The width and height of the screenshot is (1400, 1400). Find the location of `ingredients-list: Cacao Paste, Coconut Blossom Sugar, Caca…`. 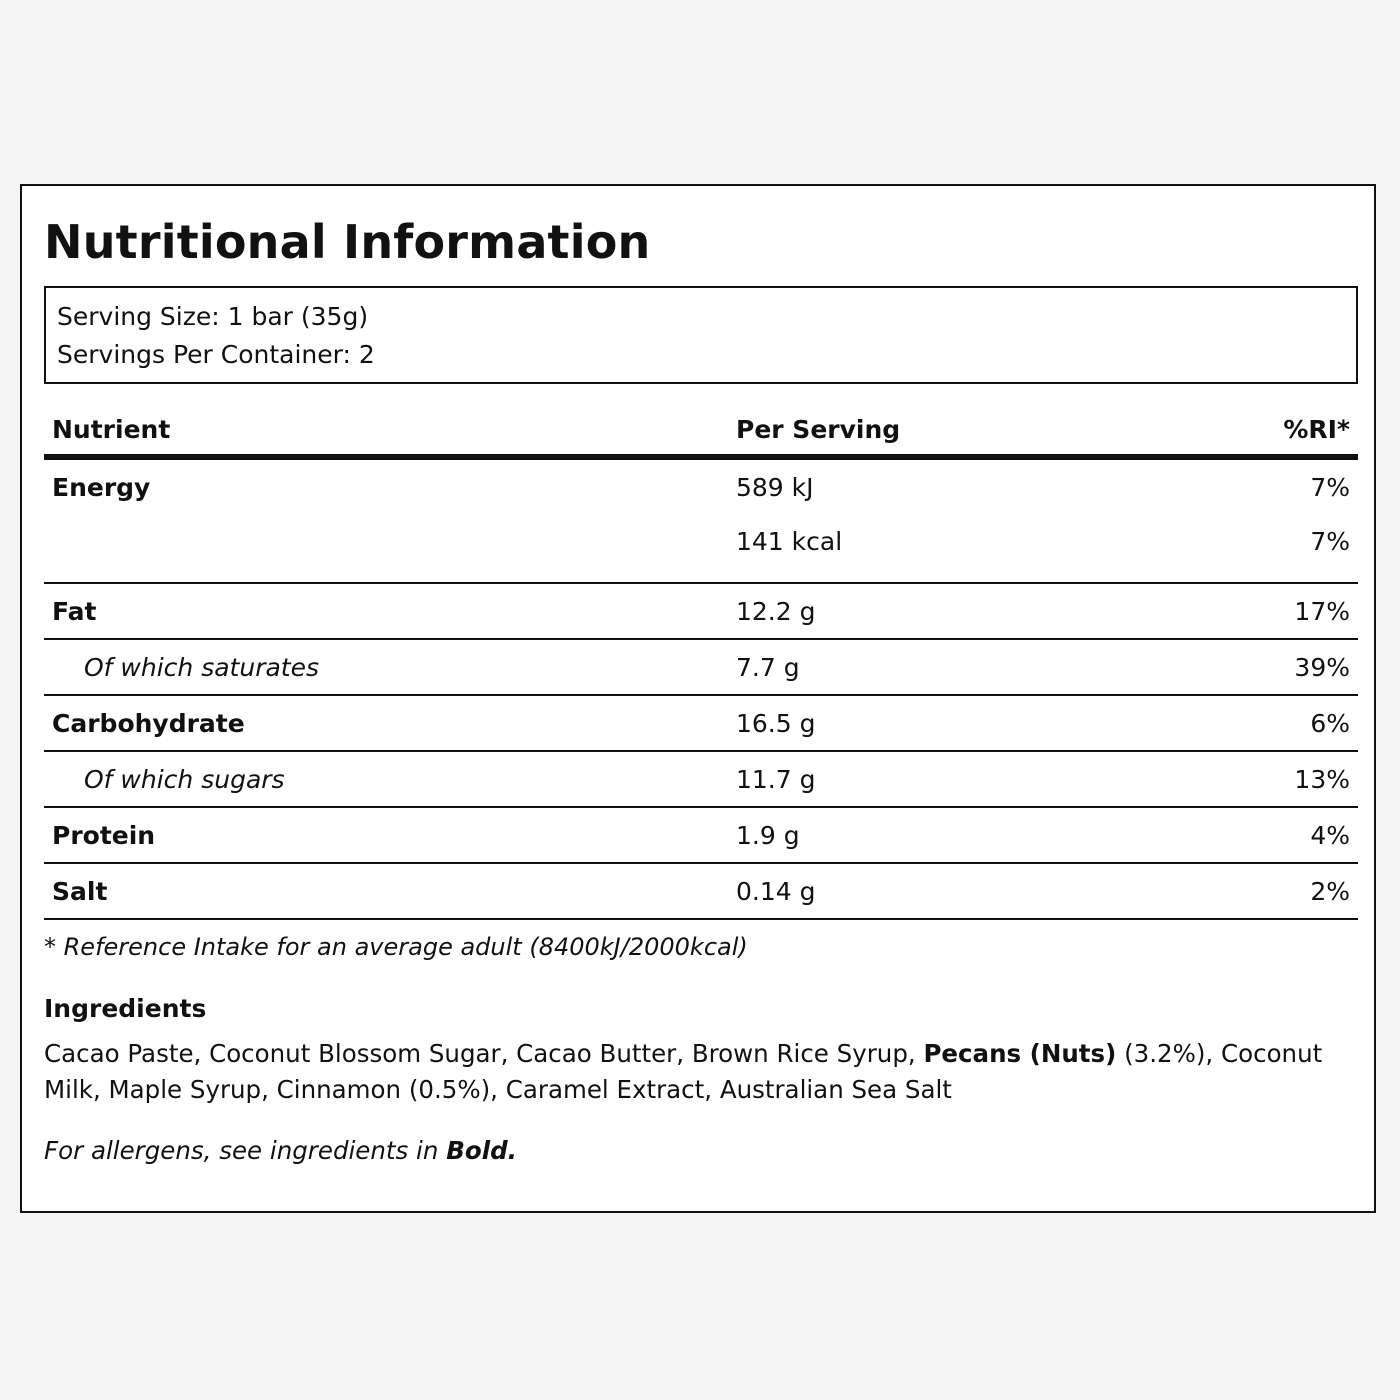

ingredients-list: Cacao Paste, Coconut Blossom Sugar, Caca… is located at coordinates (702, 1072).